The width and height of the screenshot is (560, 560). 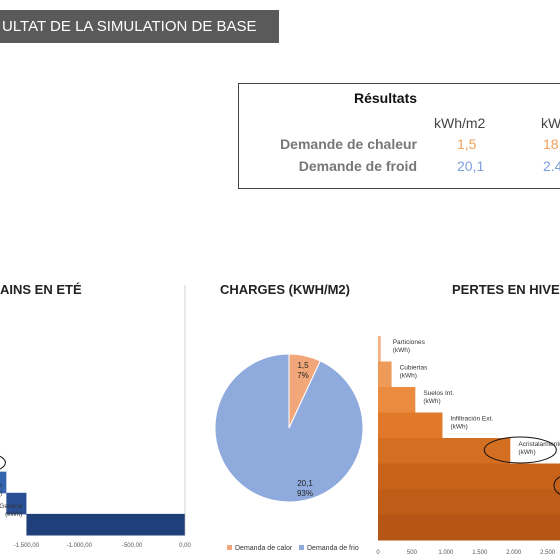 I want to click on winter-x-tick: 1.500, so click(x=480, y=553).